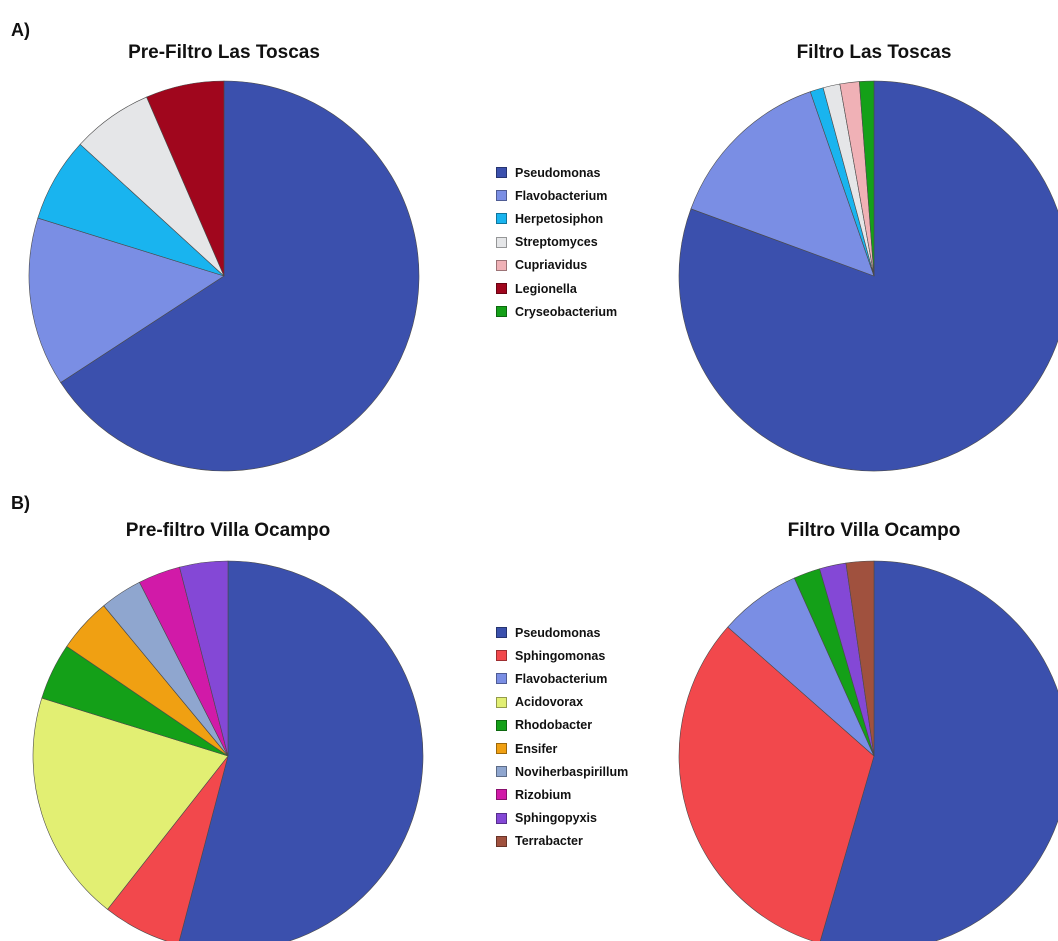 The image size is (1058, 941). I want to click on legend-item-streptomyces: Streptomyces, so click(556, 242).